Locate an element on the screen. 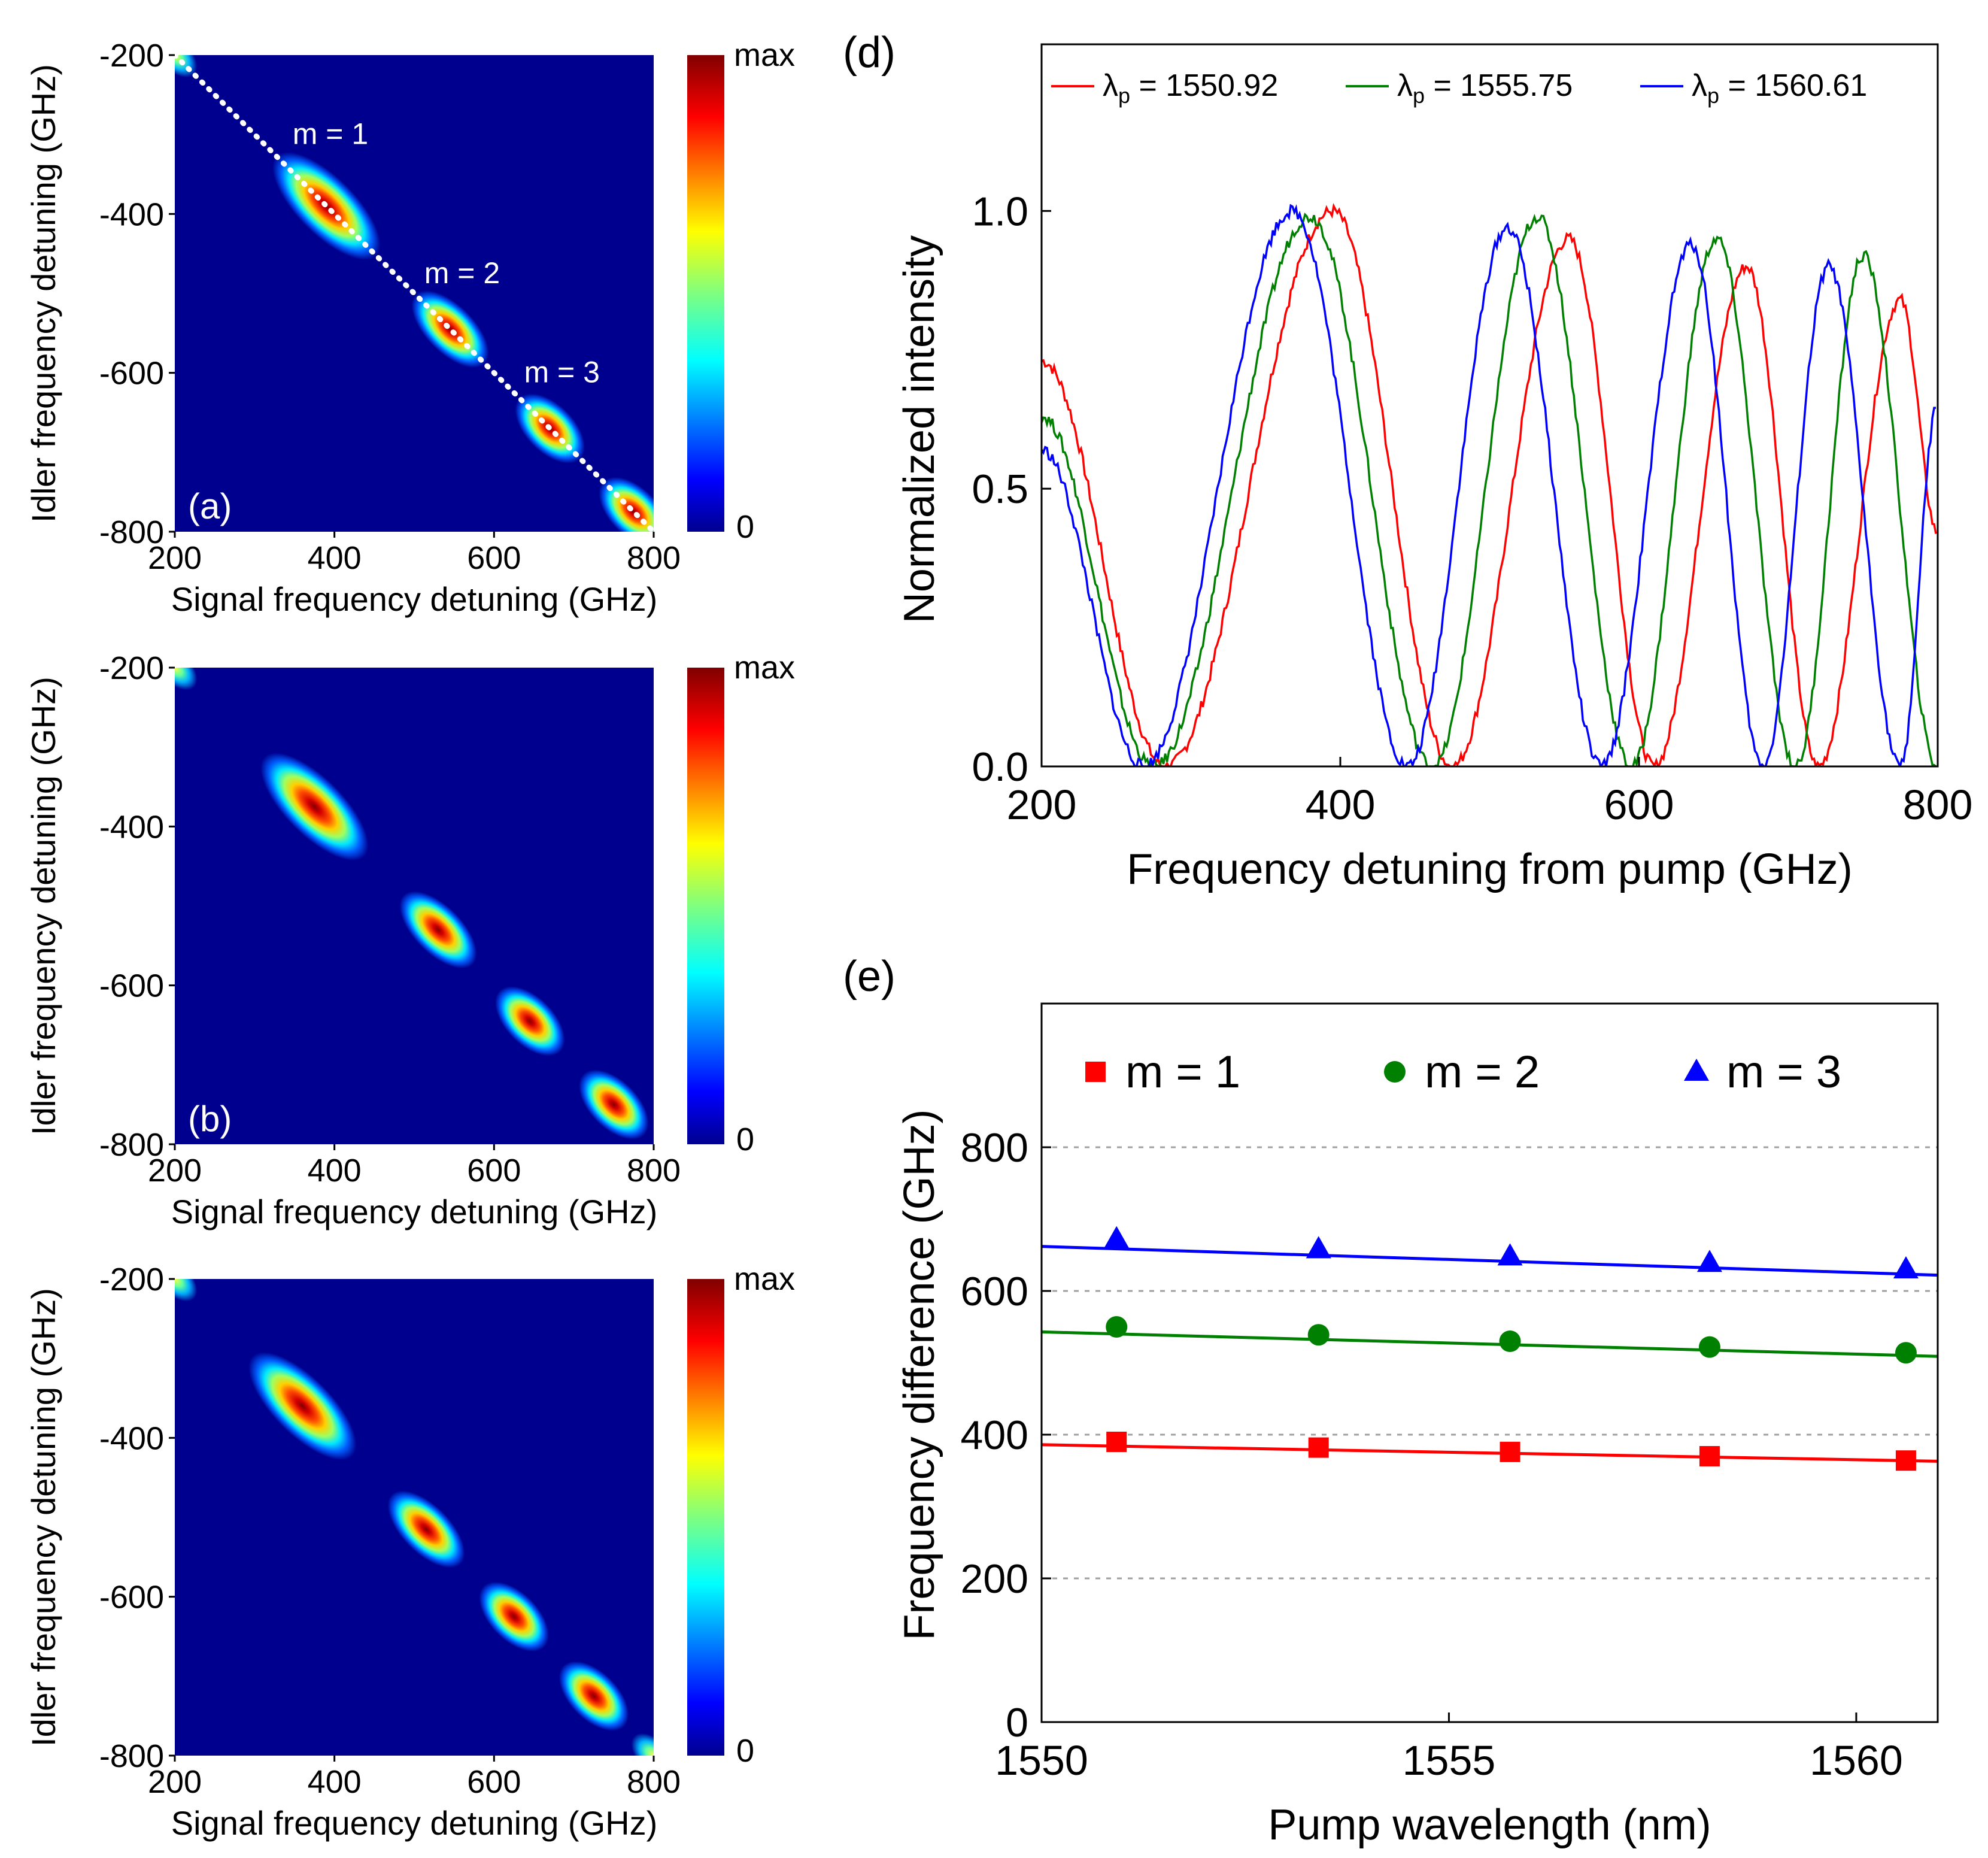 This screenshot has width=1988, height=1858. y-tick-label: 800 is located at coordinates (994, 1148).